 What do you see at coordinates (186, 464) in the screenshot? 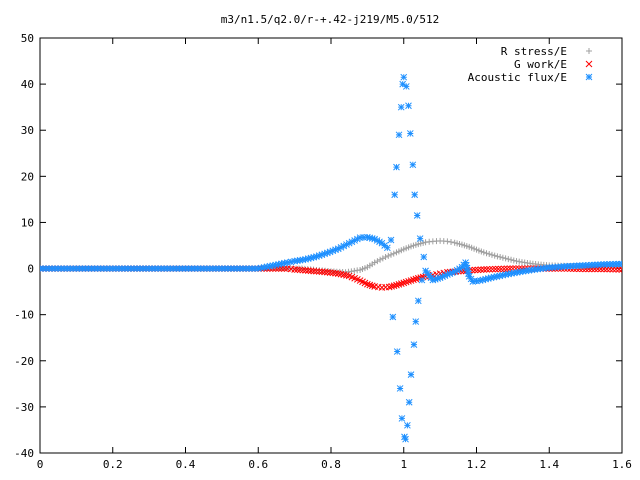
I see `x-tick-label: 0.4` at bounding box center [186, 464].